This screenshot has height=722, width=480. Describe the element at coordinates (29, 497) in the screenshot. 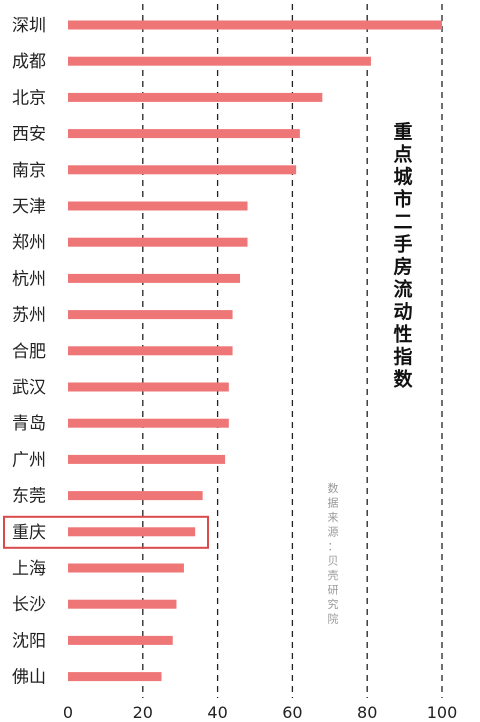

I see `category-label: 东莞` at that location.